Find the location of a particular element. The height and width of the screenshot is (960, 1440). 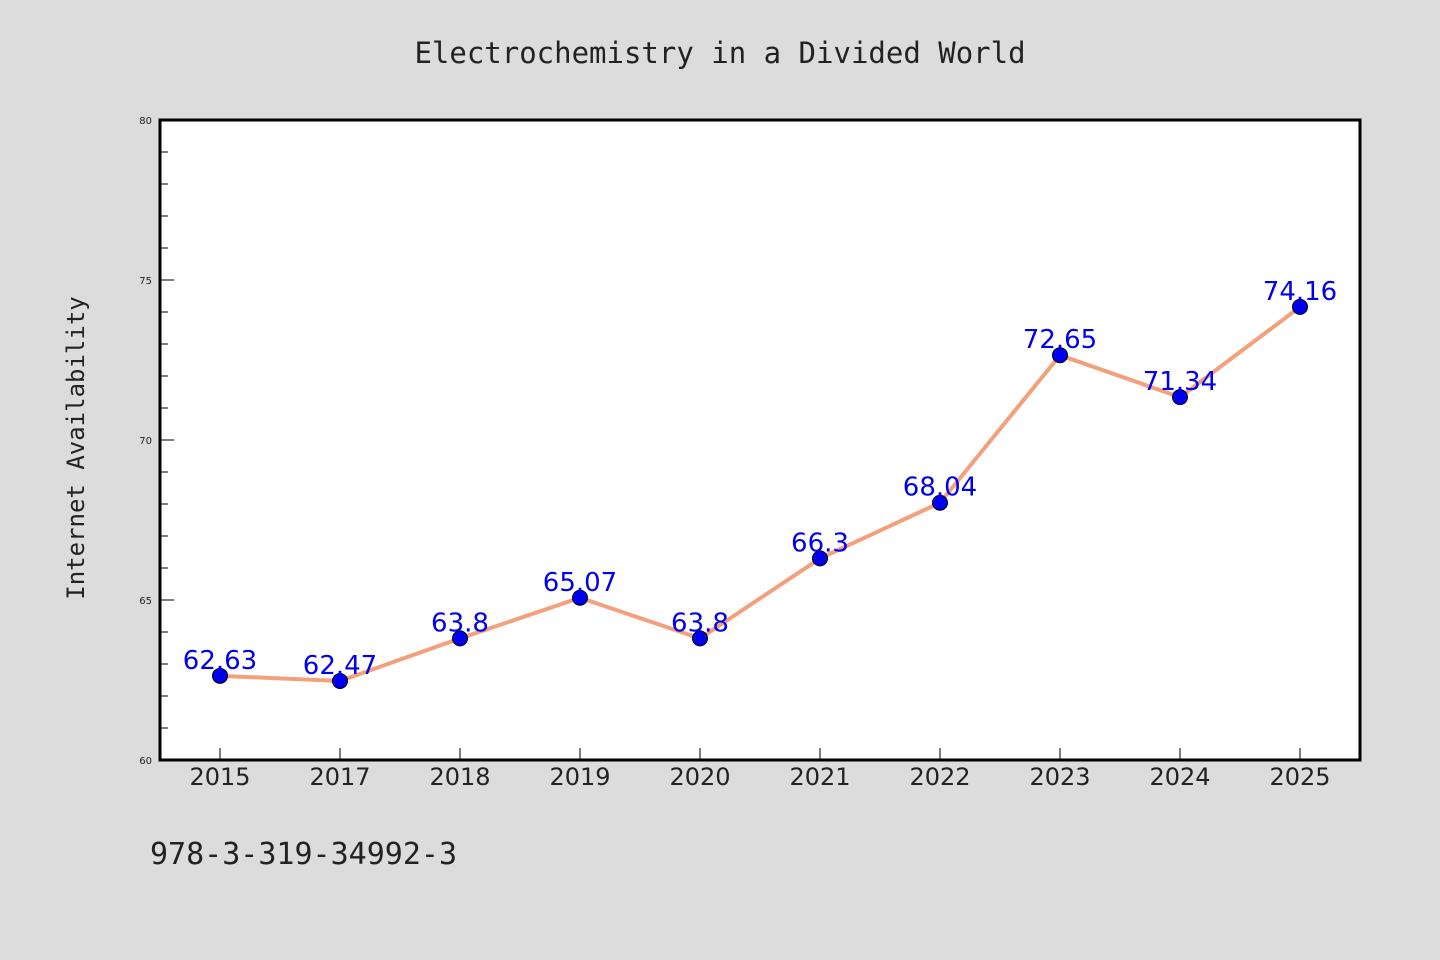

x-tick-label: 2020 is located at coordinates (699, 777).